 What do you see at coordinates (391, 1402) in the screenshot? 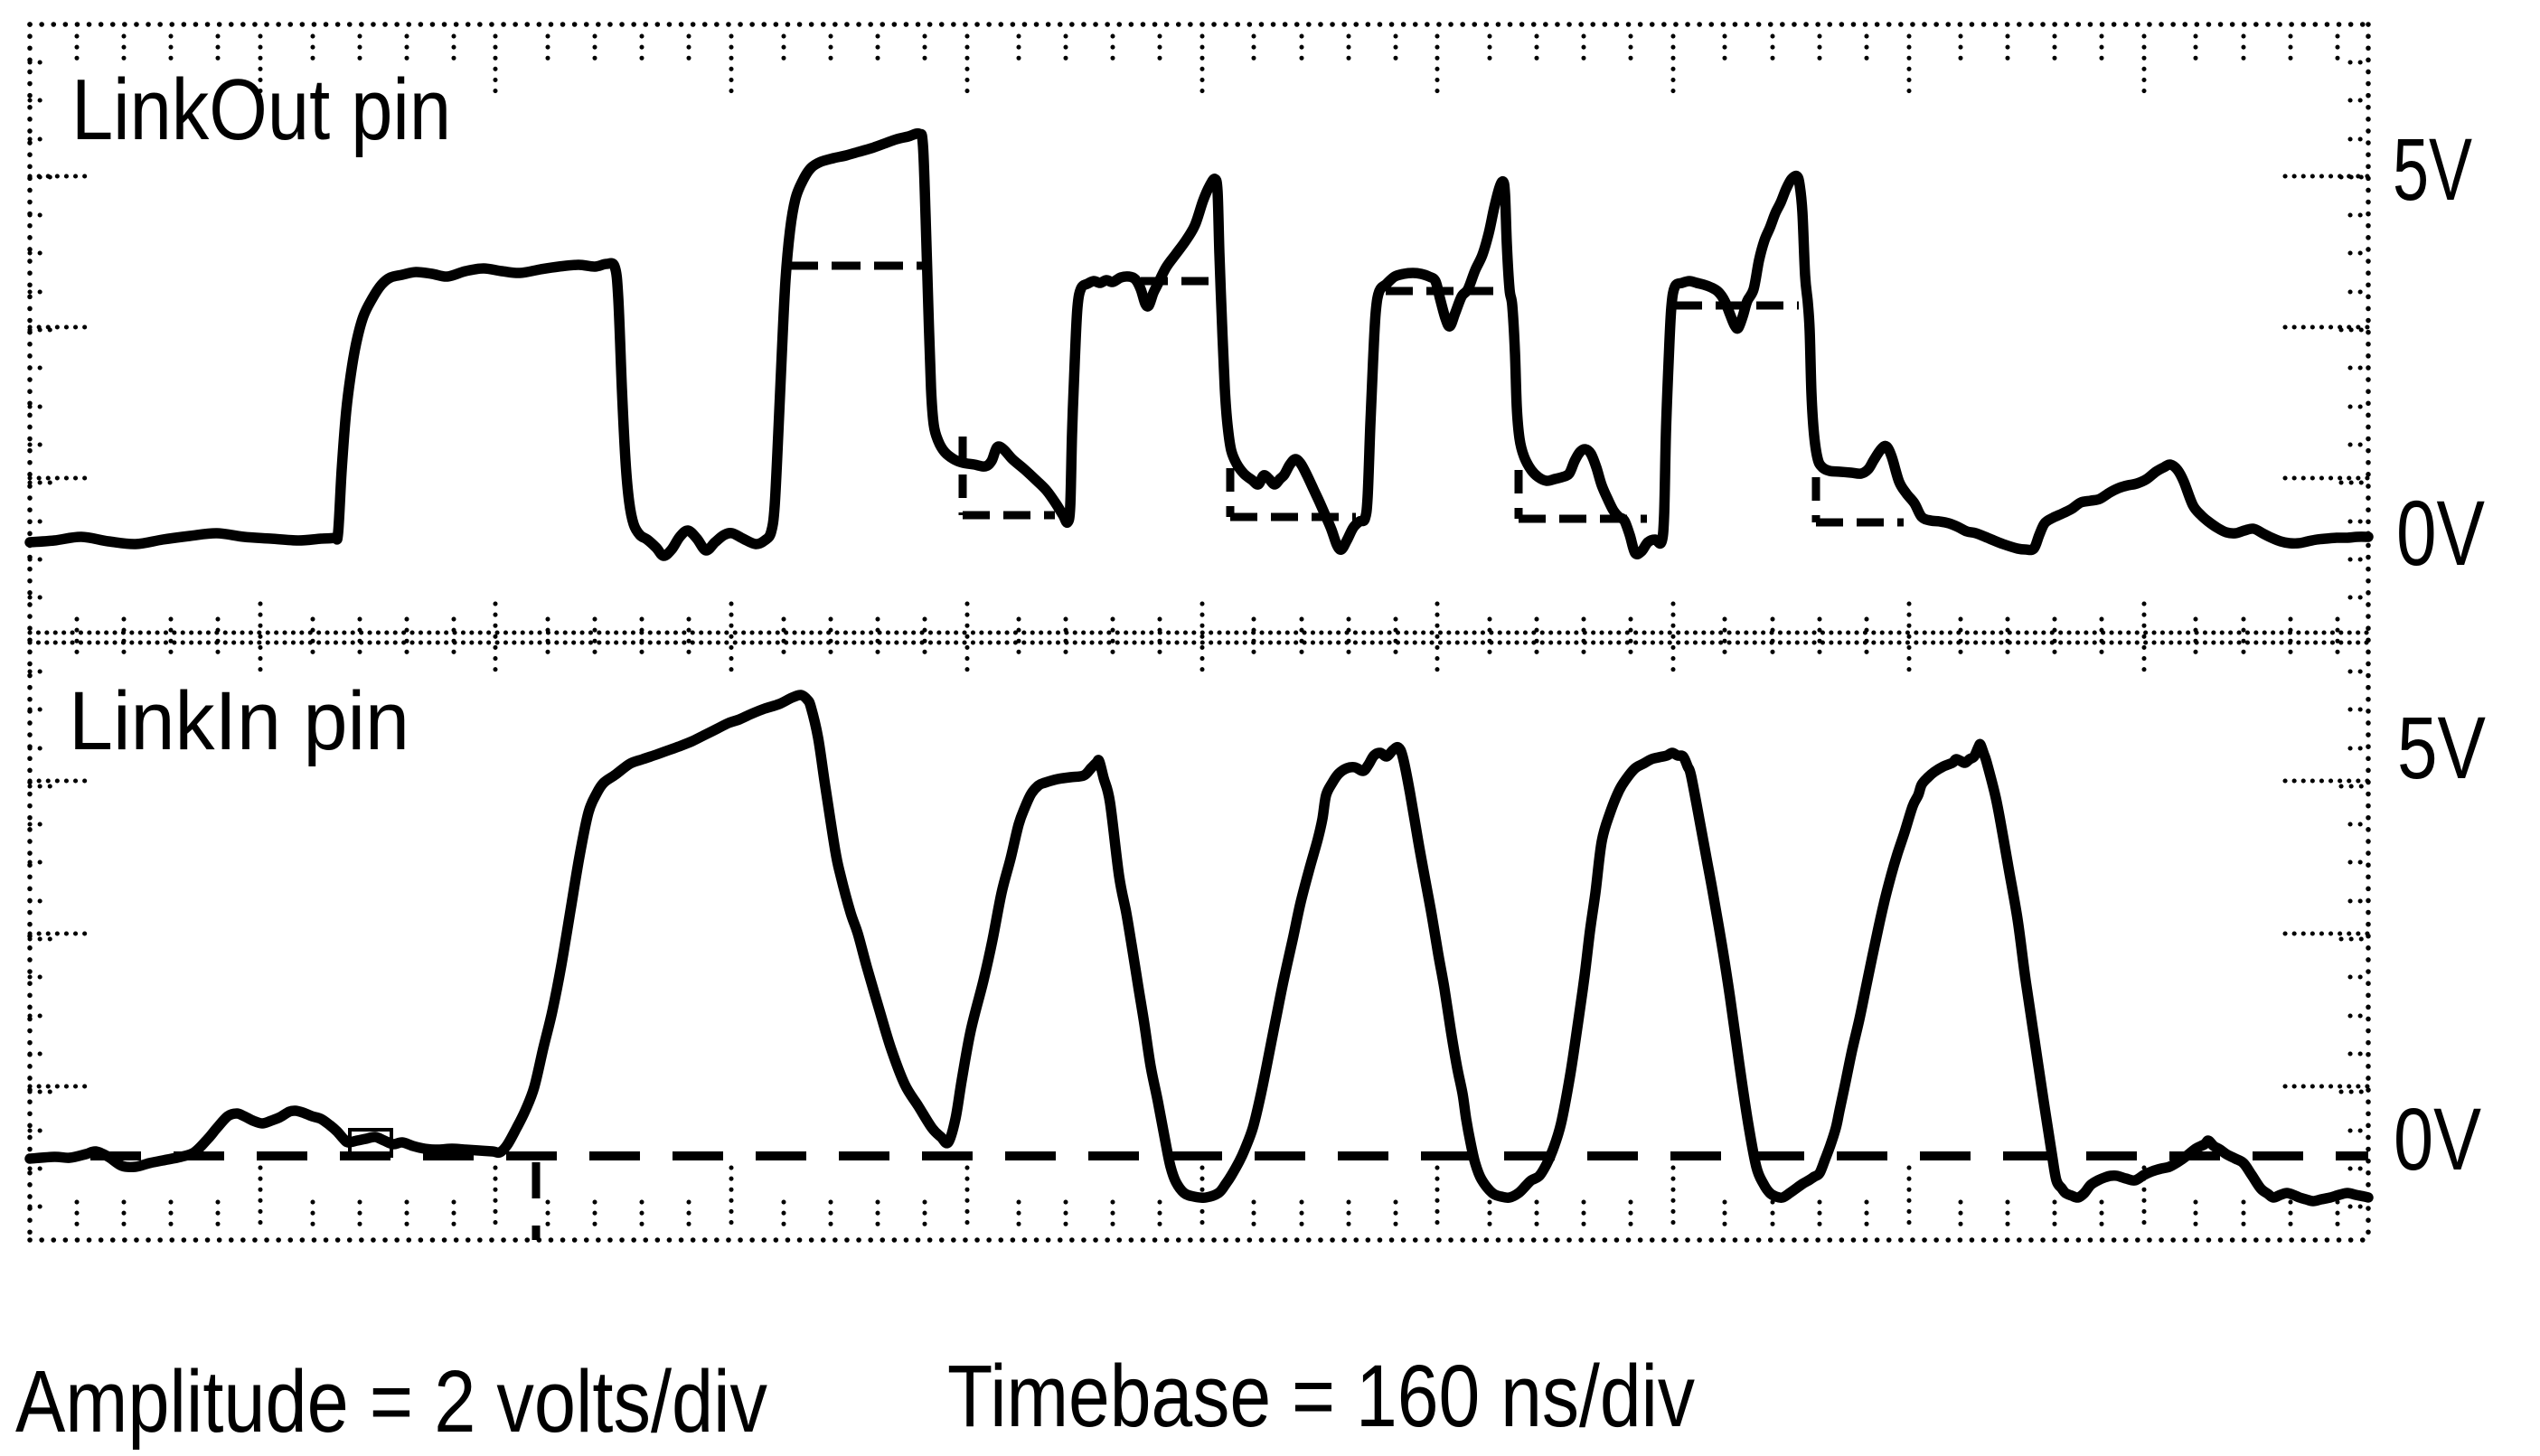
I see `svg-text: Amplitude = 2 volts/div` at bounding box center [391, 1402].